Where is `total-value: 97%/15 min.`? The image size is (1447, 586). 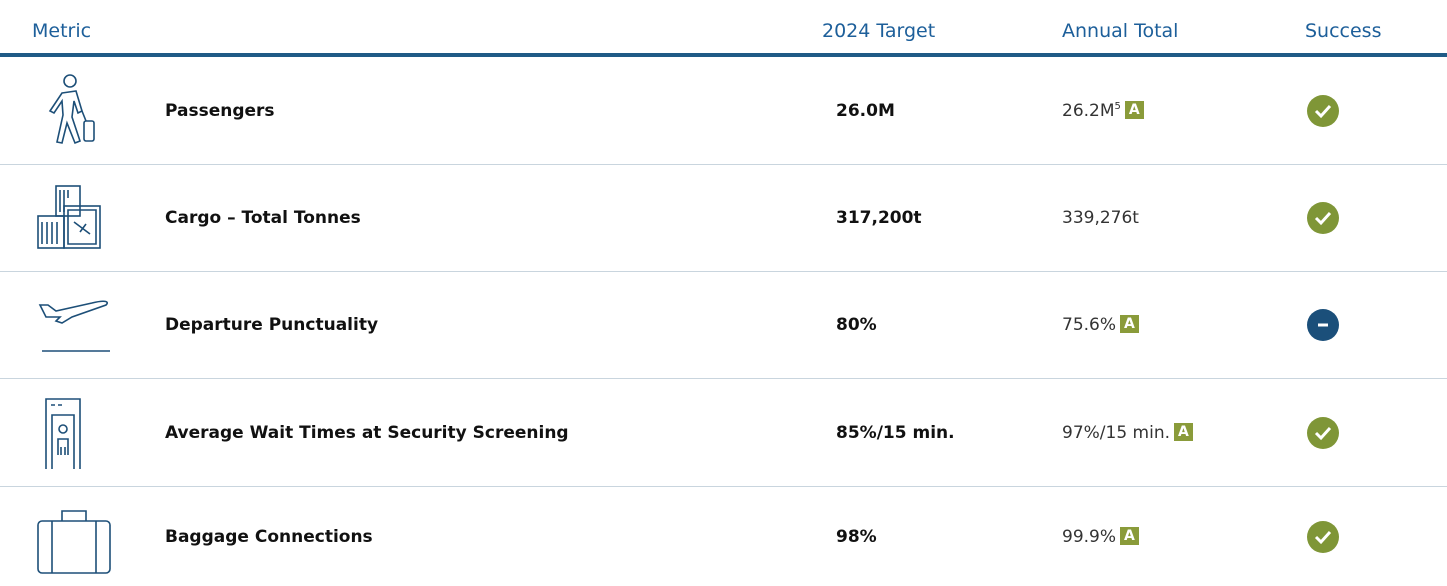 total-value: 97%/15 min. is located at coordinates (1116, 433).